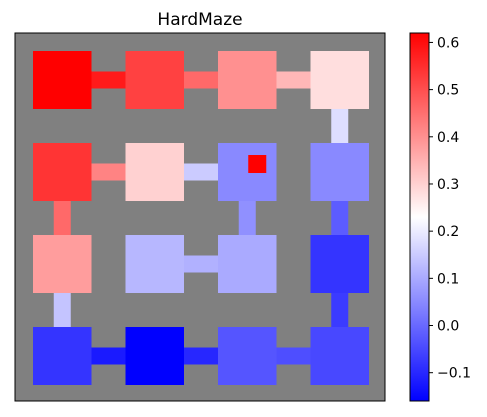 The width and height of the screenshot is (487, 417). Describe the element at coordinates (448, 185) in the screenshot. I see `colorbar-tick-label: 0.3` at that location.